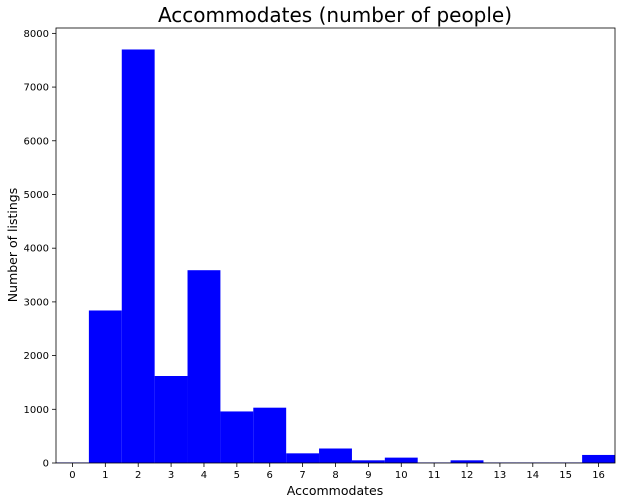 The image size is (621, 504). What do you see at coordinates (598, 475) in the screenshot?
I see `x-tick-label: 16` at bounding box center [598, 475].